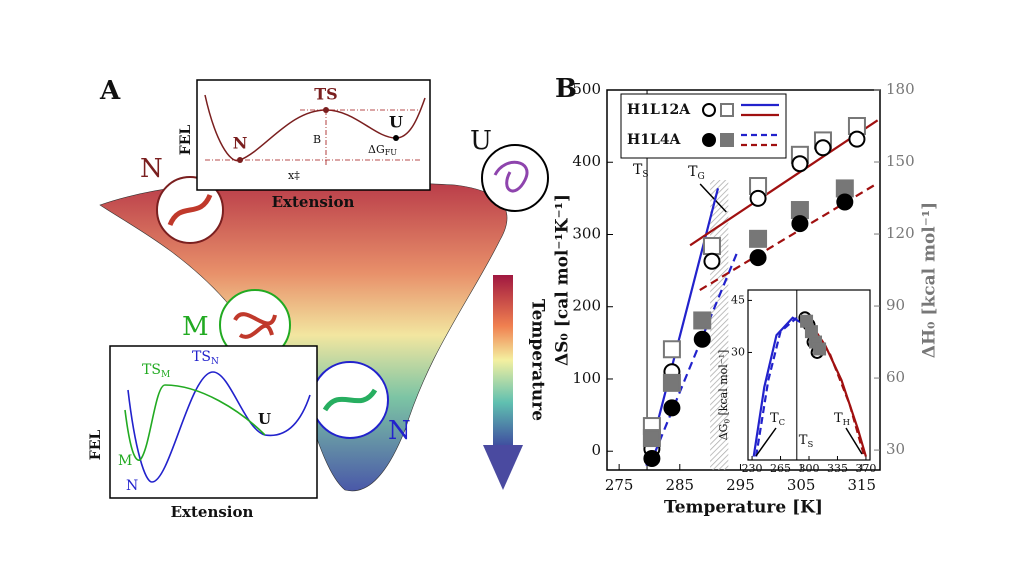 The width and height of the screenshot is (1024, 580). What do you see at coordinates (723, 384) in the screenshot?
I see `label-rest: [kcal mol⁻¹]` at bounding box center [723, 384].